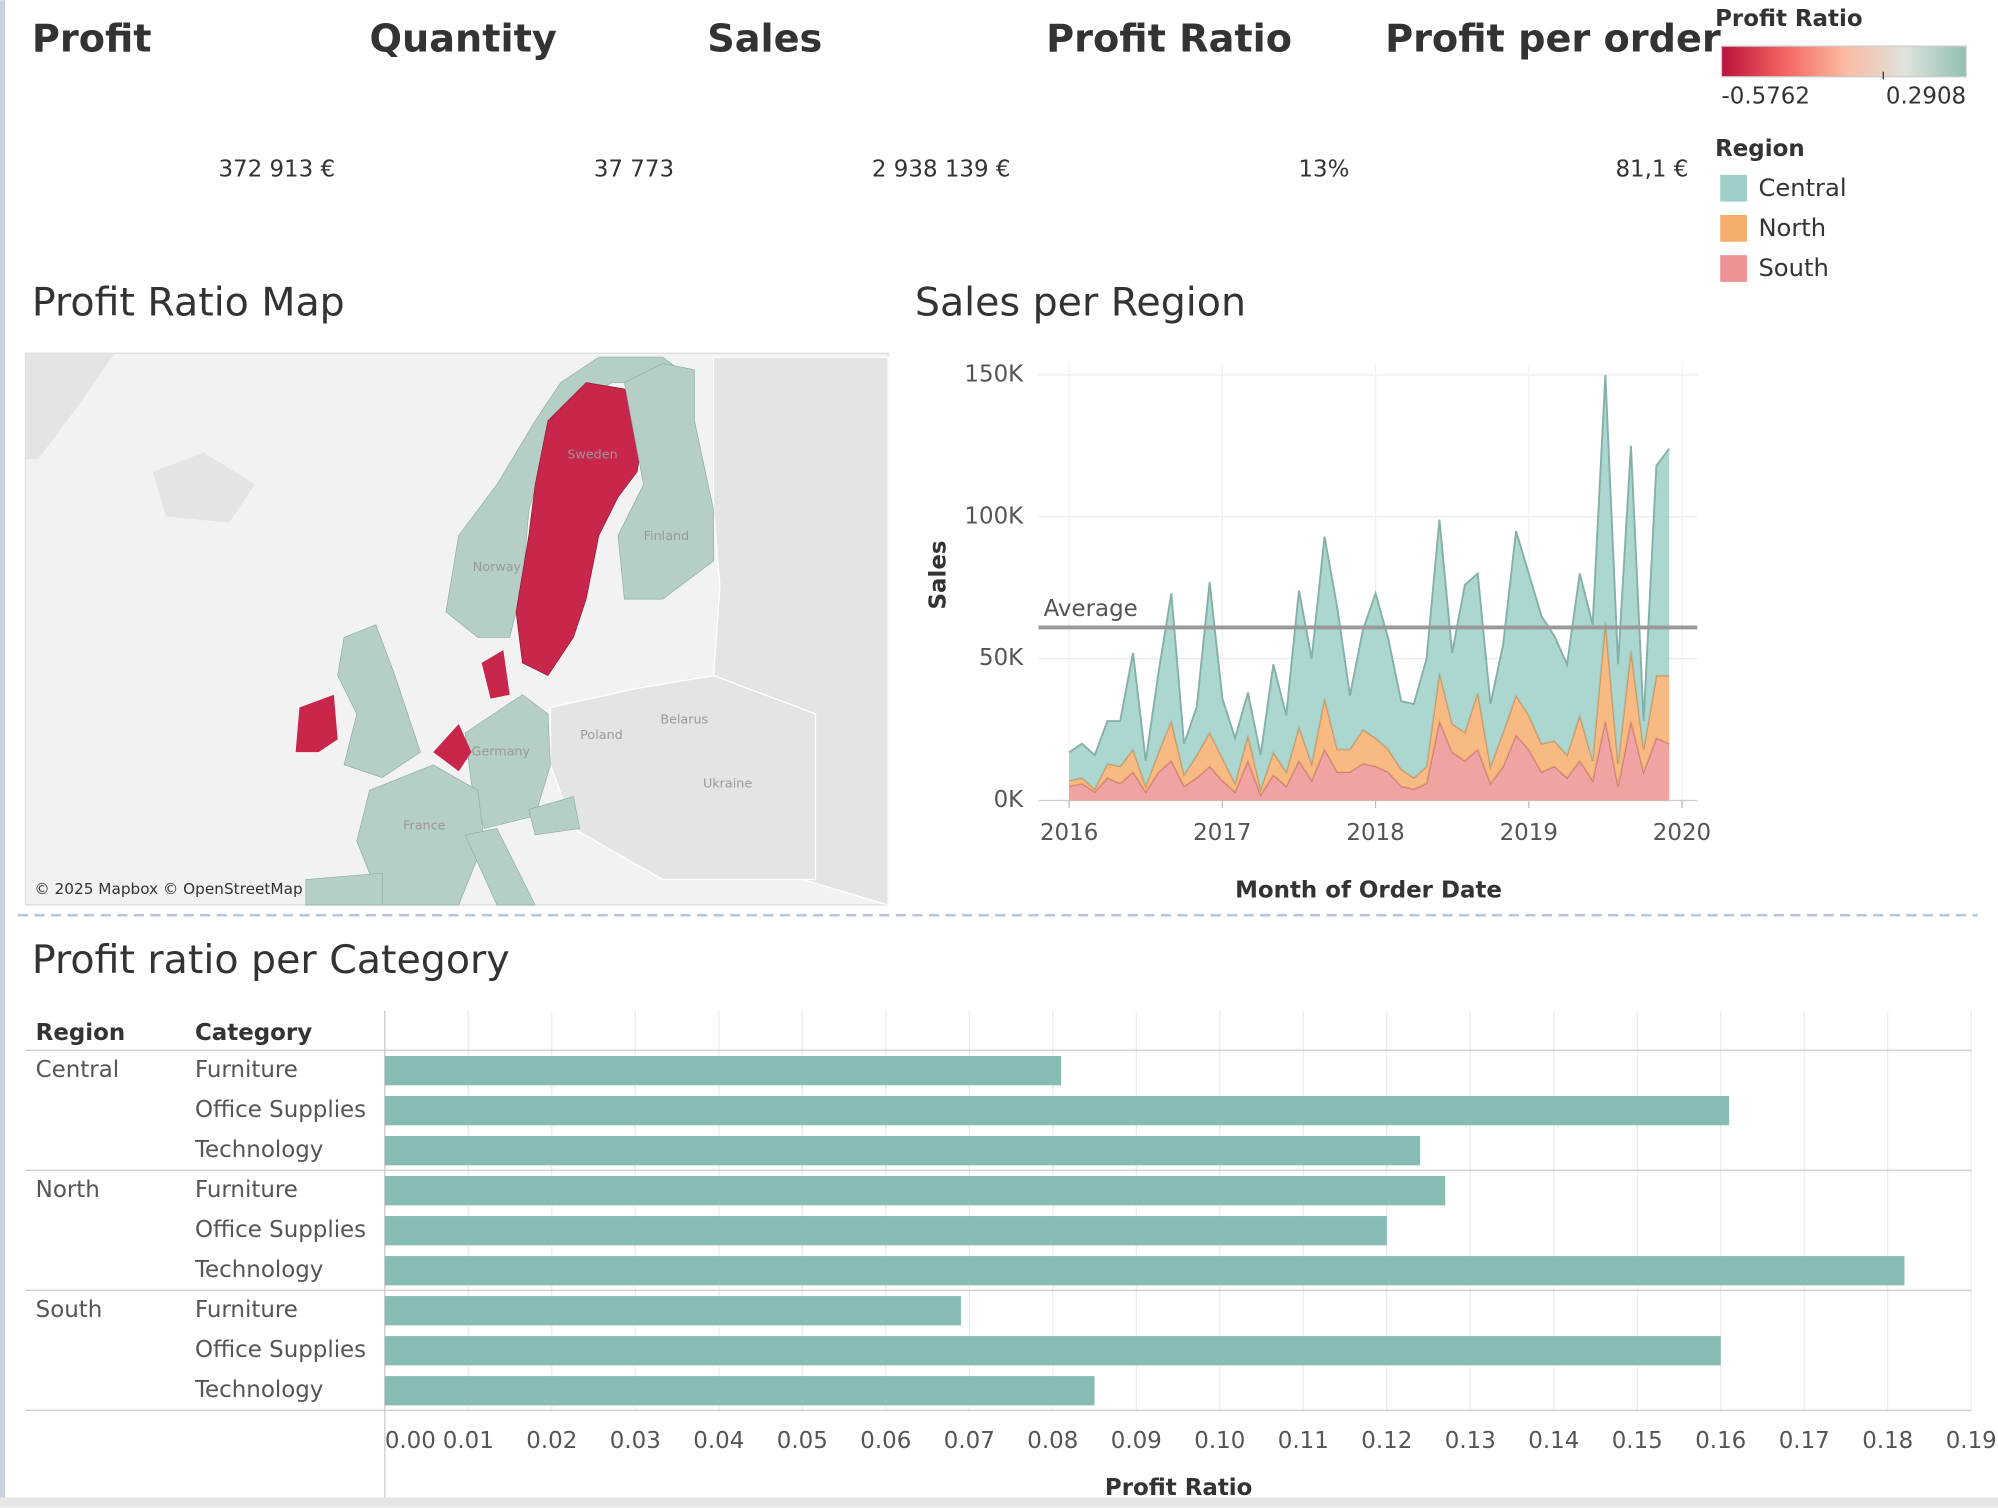 The height and width of the screenshot is (1508, 1998). Describe the element at coordinates (1926, 97) in the screenshot. I see `legend-max: 0.2908` at that location.